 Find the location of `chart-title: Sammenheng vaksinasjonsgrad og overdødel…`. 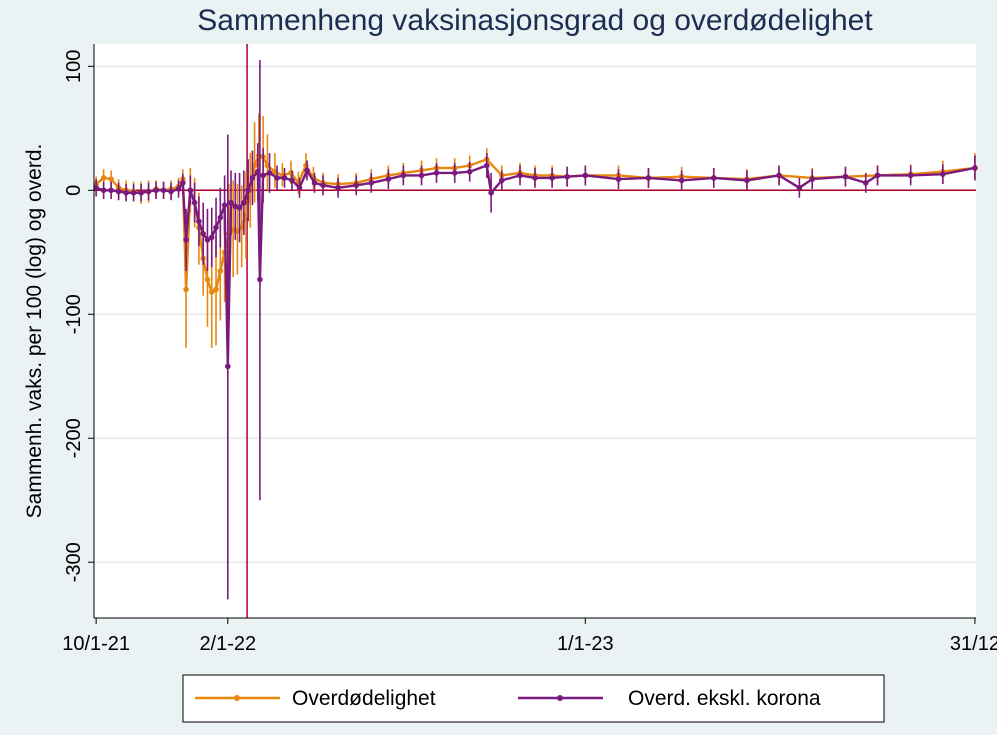

chart-title: Sammenheng vaksinasjonsgrad og overdødel… is located at coordinates (535, 20).